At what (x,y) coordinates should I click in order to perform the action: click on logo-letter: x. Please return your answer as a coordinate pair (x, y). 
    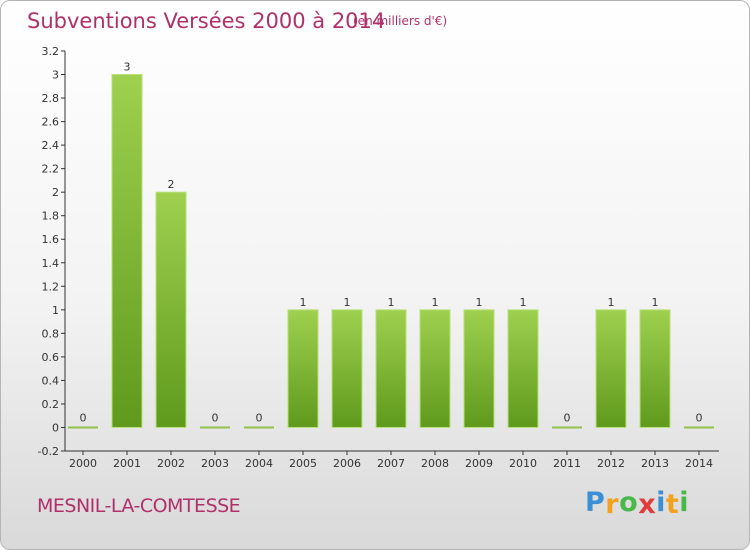
    Looking at the image, I should click on (647, 504).